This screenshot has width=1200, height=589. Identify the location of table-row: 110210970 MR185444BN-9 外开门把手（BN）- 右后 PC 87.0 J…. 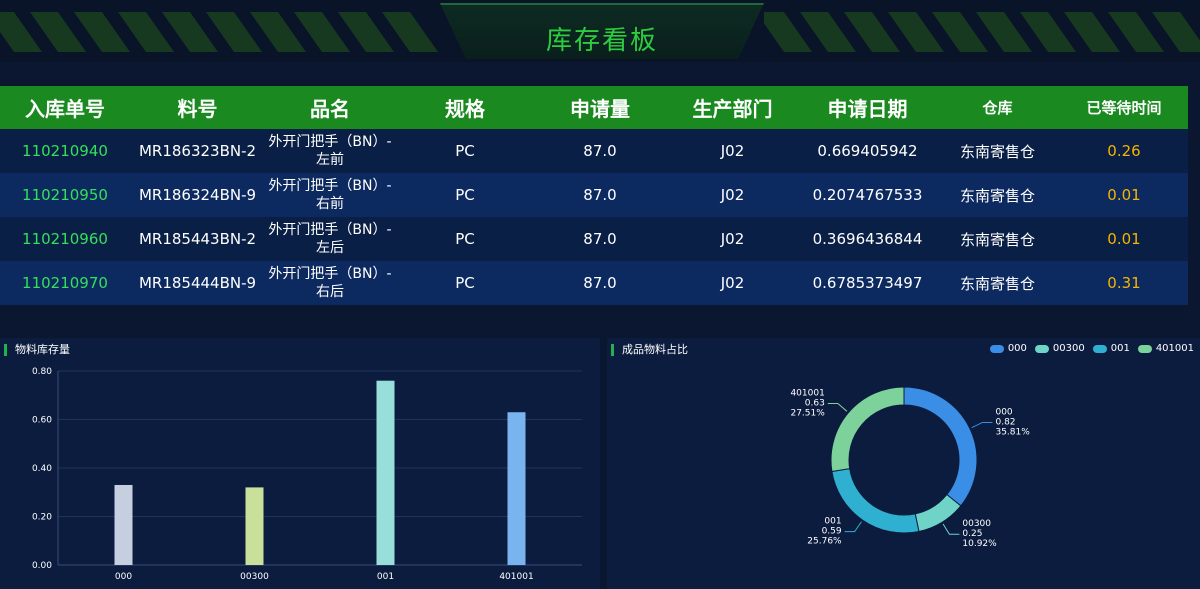
(594, 283).